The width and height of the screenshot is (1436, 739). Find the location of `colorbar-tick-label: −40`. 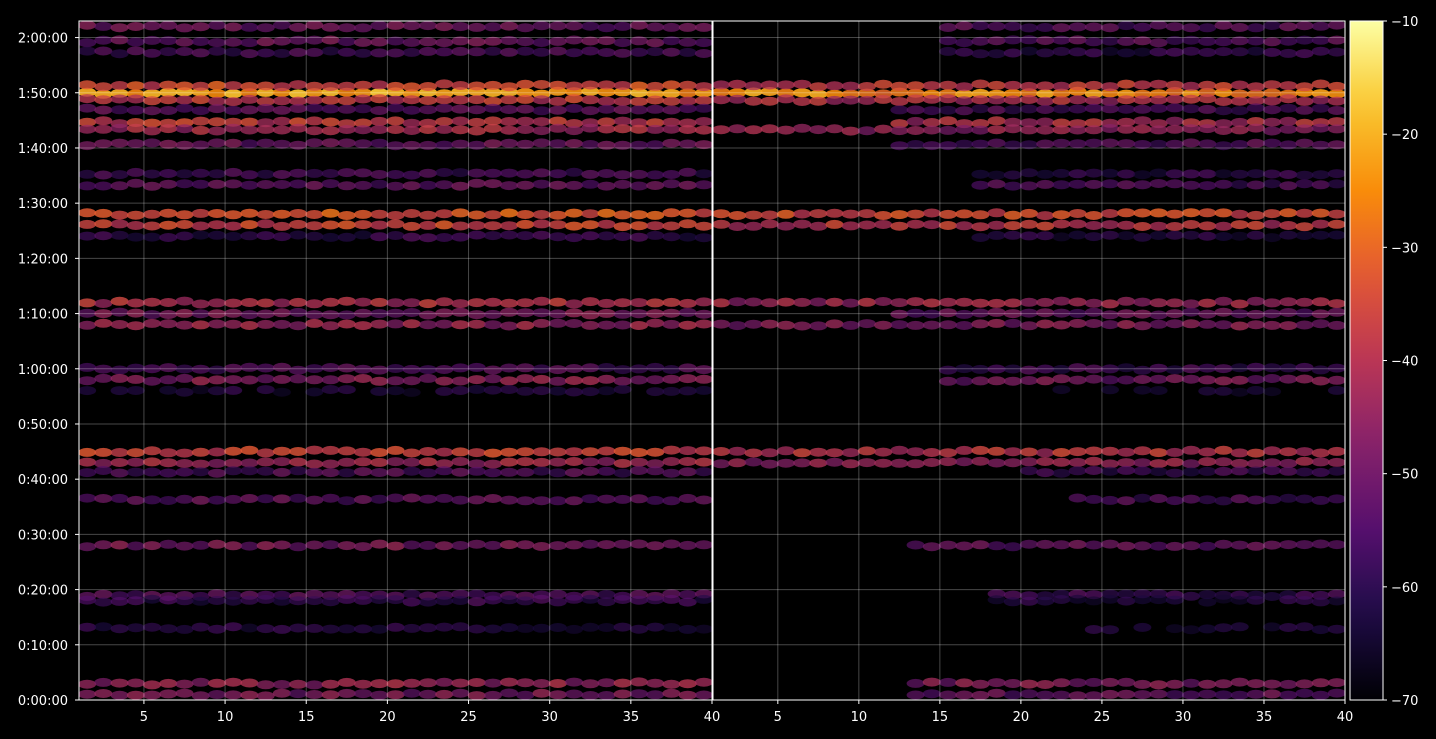

colorbar-tick-label: −40 is located at coordinates (1404, 362).